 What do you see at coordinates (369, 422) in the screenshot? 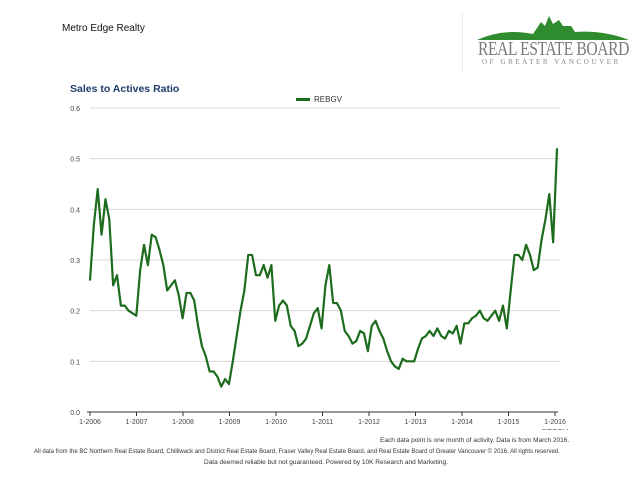
I see `x-tick-label: 1-2012` at bounding box center [369, 422].